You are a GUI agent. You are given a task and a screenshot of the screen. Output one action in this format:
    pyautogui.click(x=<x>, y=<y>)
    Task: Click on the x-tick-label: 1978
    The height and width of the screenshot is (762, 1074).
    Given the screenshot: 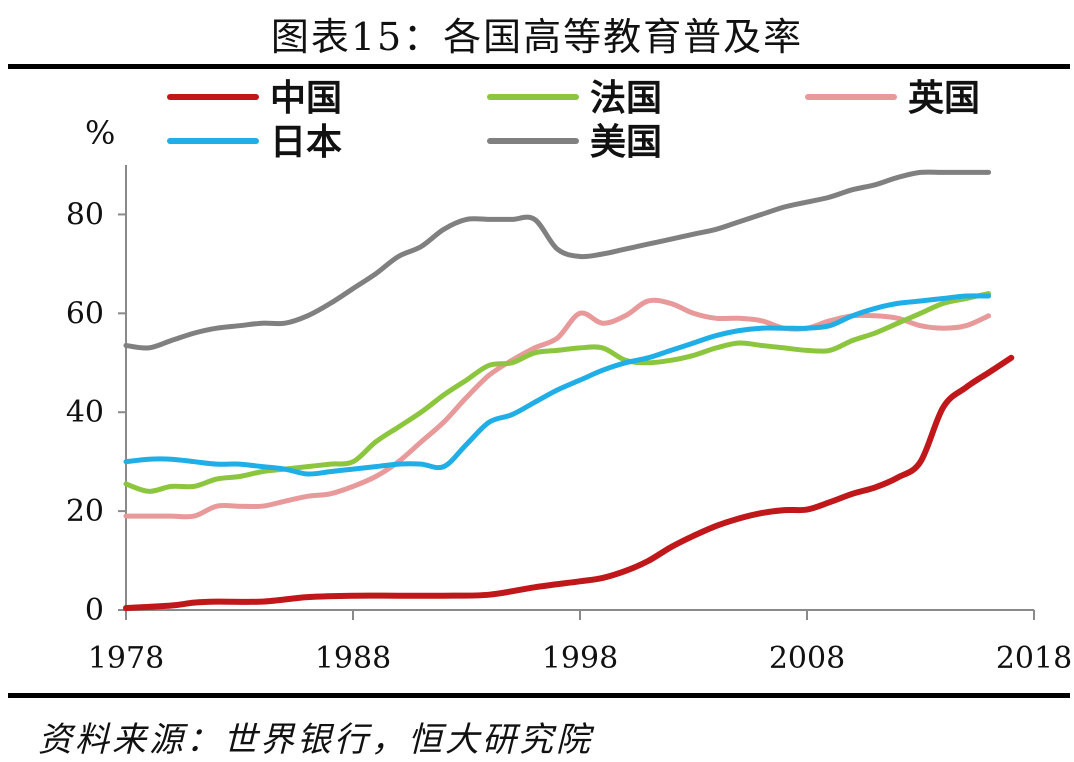 What is the action you would take?
    pyautogui.click(x=126, y=658)
    